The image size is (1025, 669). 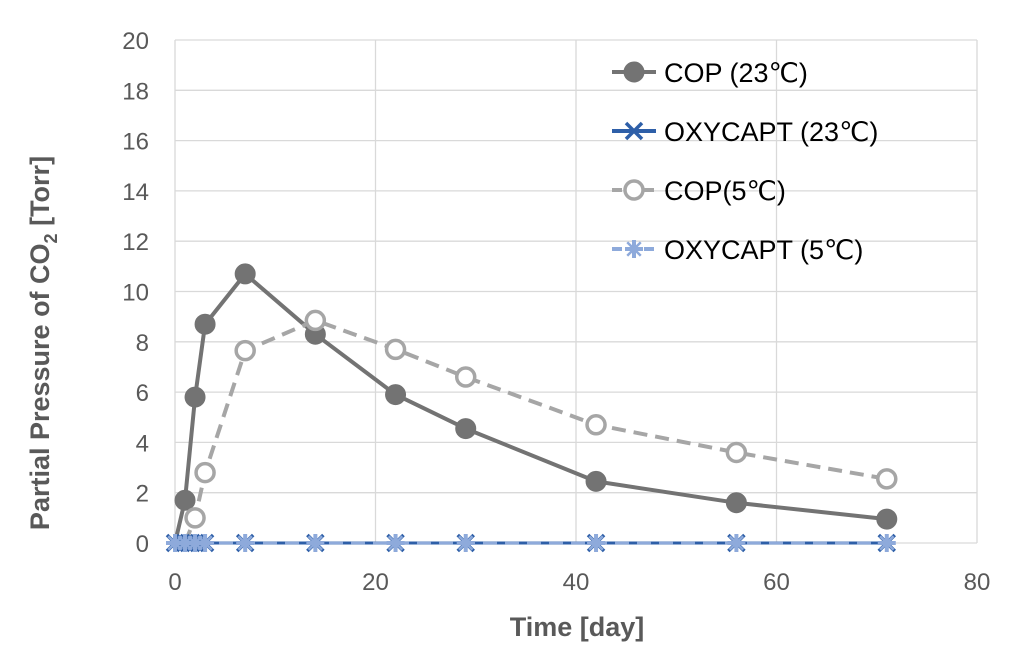 What do you see at coordinates (977, 582) in the screenshot?
I see `x-tick-label: 80` at bounding box center [977, 582].